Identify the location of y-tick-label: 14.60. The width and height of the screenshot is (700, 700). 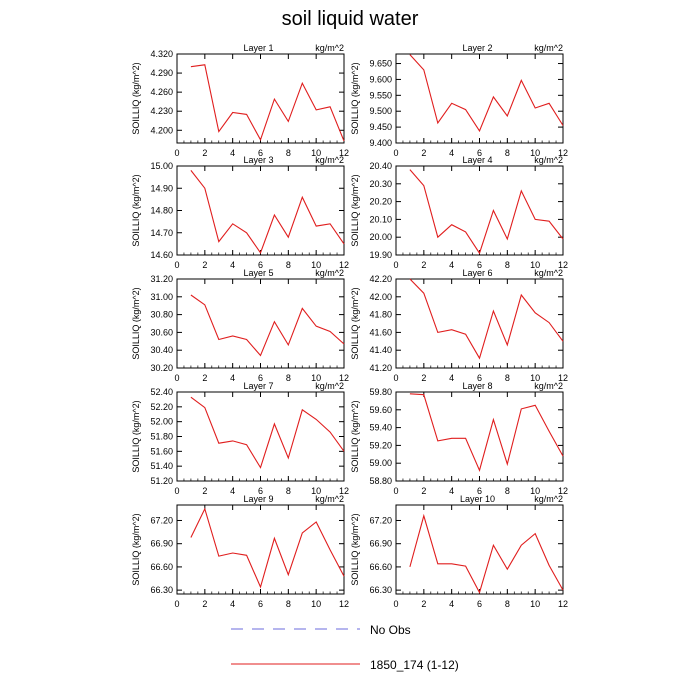
(161, 255).